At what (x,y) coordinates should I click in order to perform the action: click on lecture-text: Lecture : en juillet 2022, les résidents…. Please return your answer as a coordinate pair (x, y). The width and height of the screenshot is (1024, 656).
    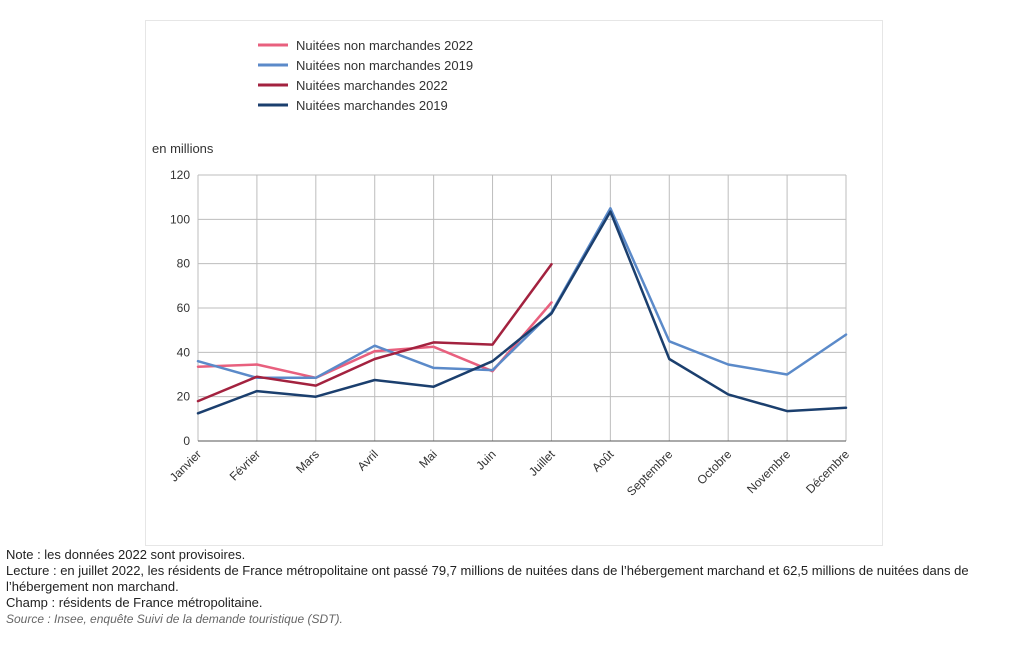
    Looking at the image, I should click on (487, 578).